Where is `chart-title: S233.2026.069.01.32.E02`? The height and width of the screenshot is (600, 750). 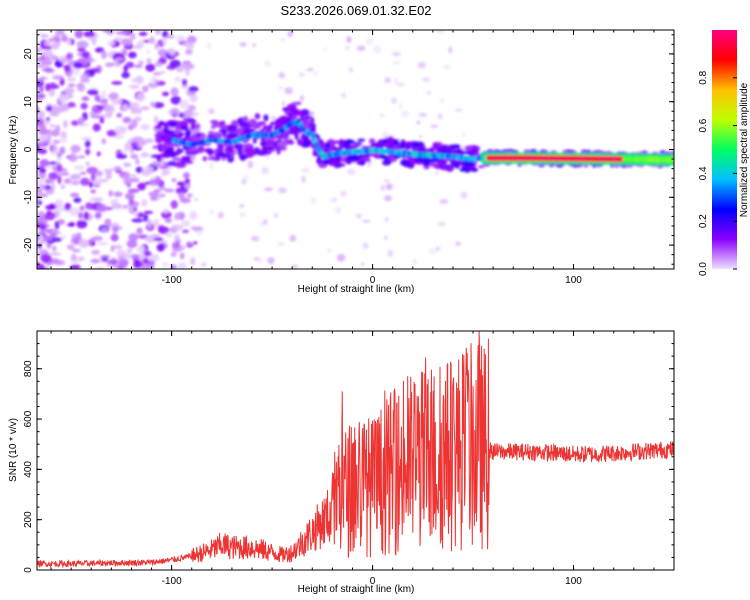
chart-title: S233.2026.069.01.32.E02 is located at coordinates (355, 10).